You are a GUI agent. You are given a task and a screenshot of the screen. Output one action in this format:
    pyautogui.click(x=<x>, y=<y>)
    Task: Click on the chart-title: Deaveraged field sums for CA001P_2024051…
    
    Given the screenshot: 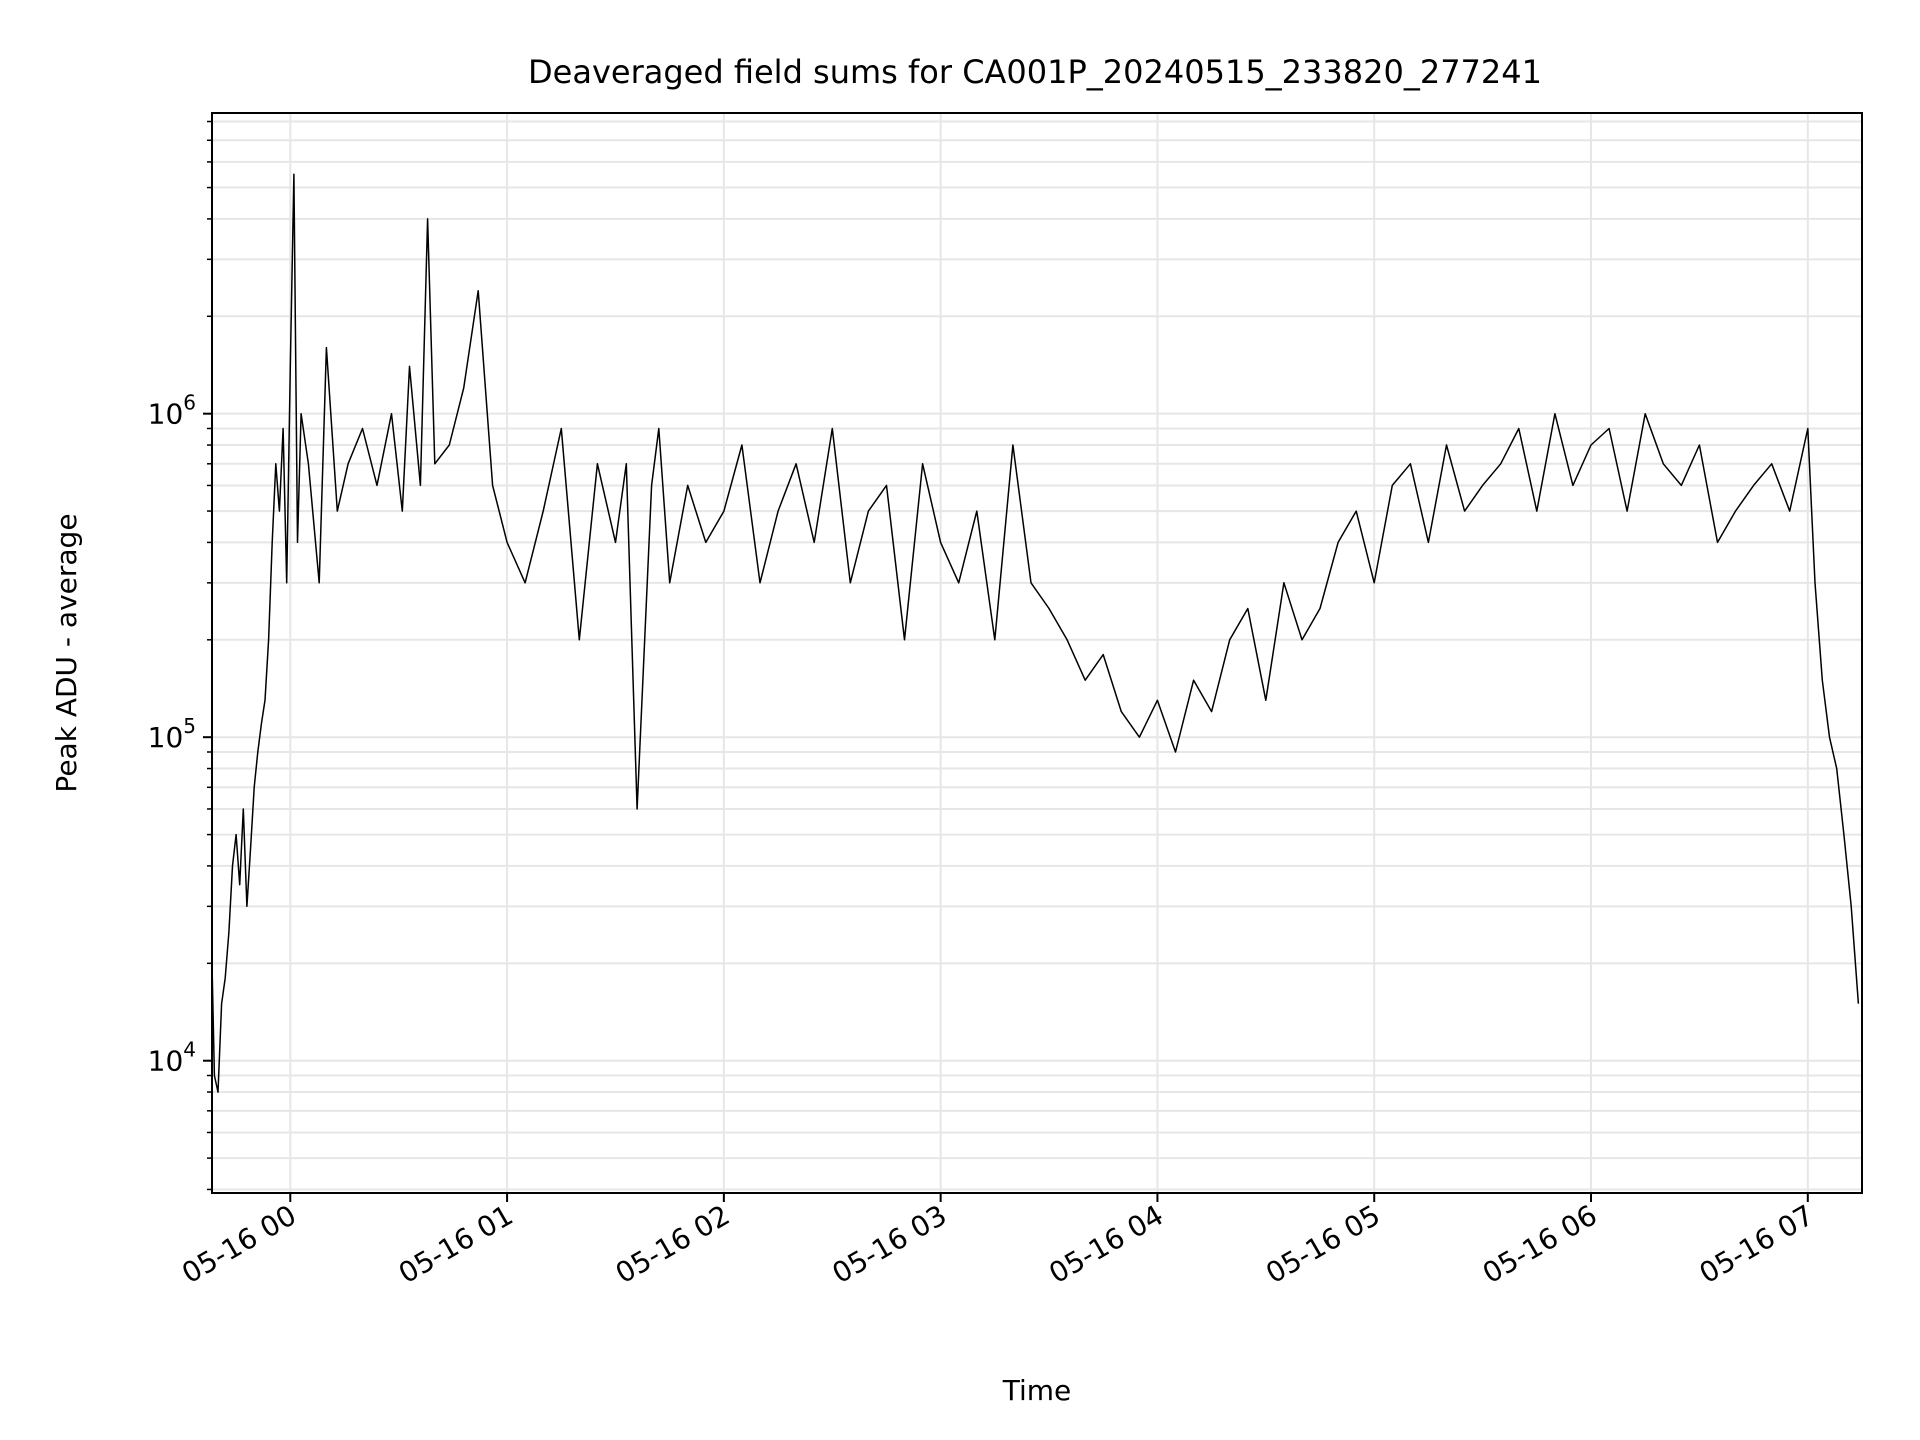 What is the action you would take?
    pyautogui.click(x=1035, y=72)
    